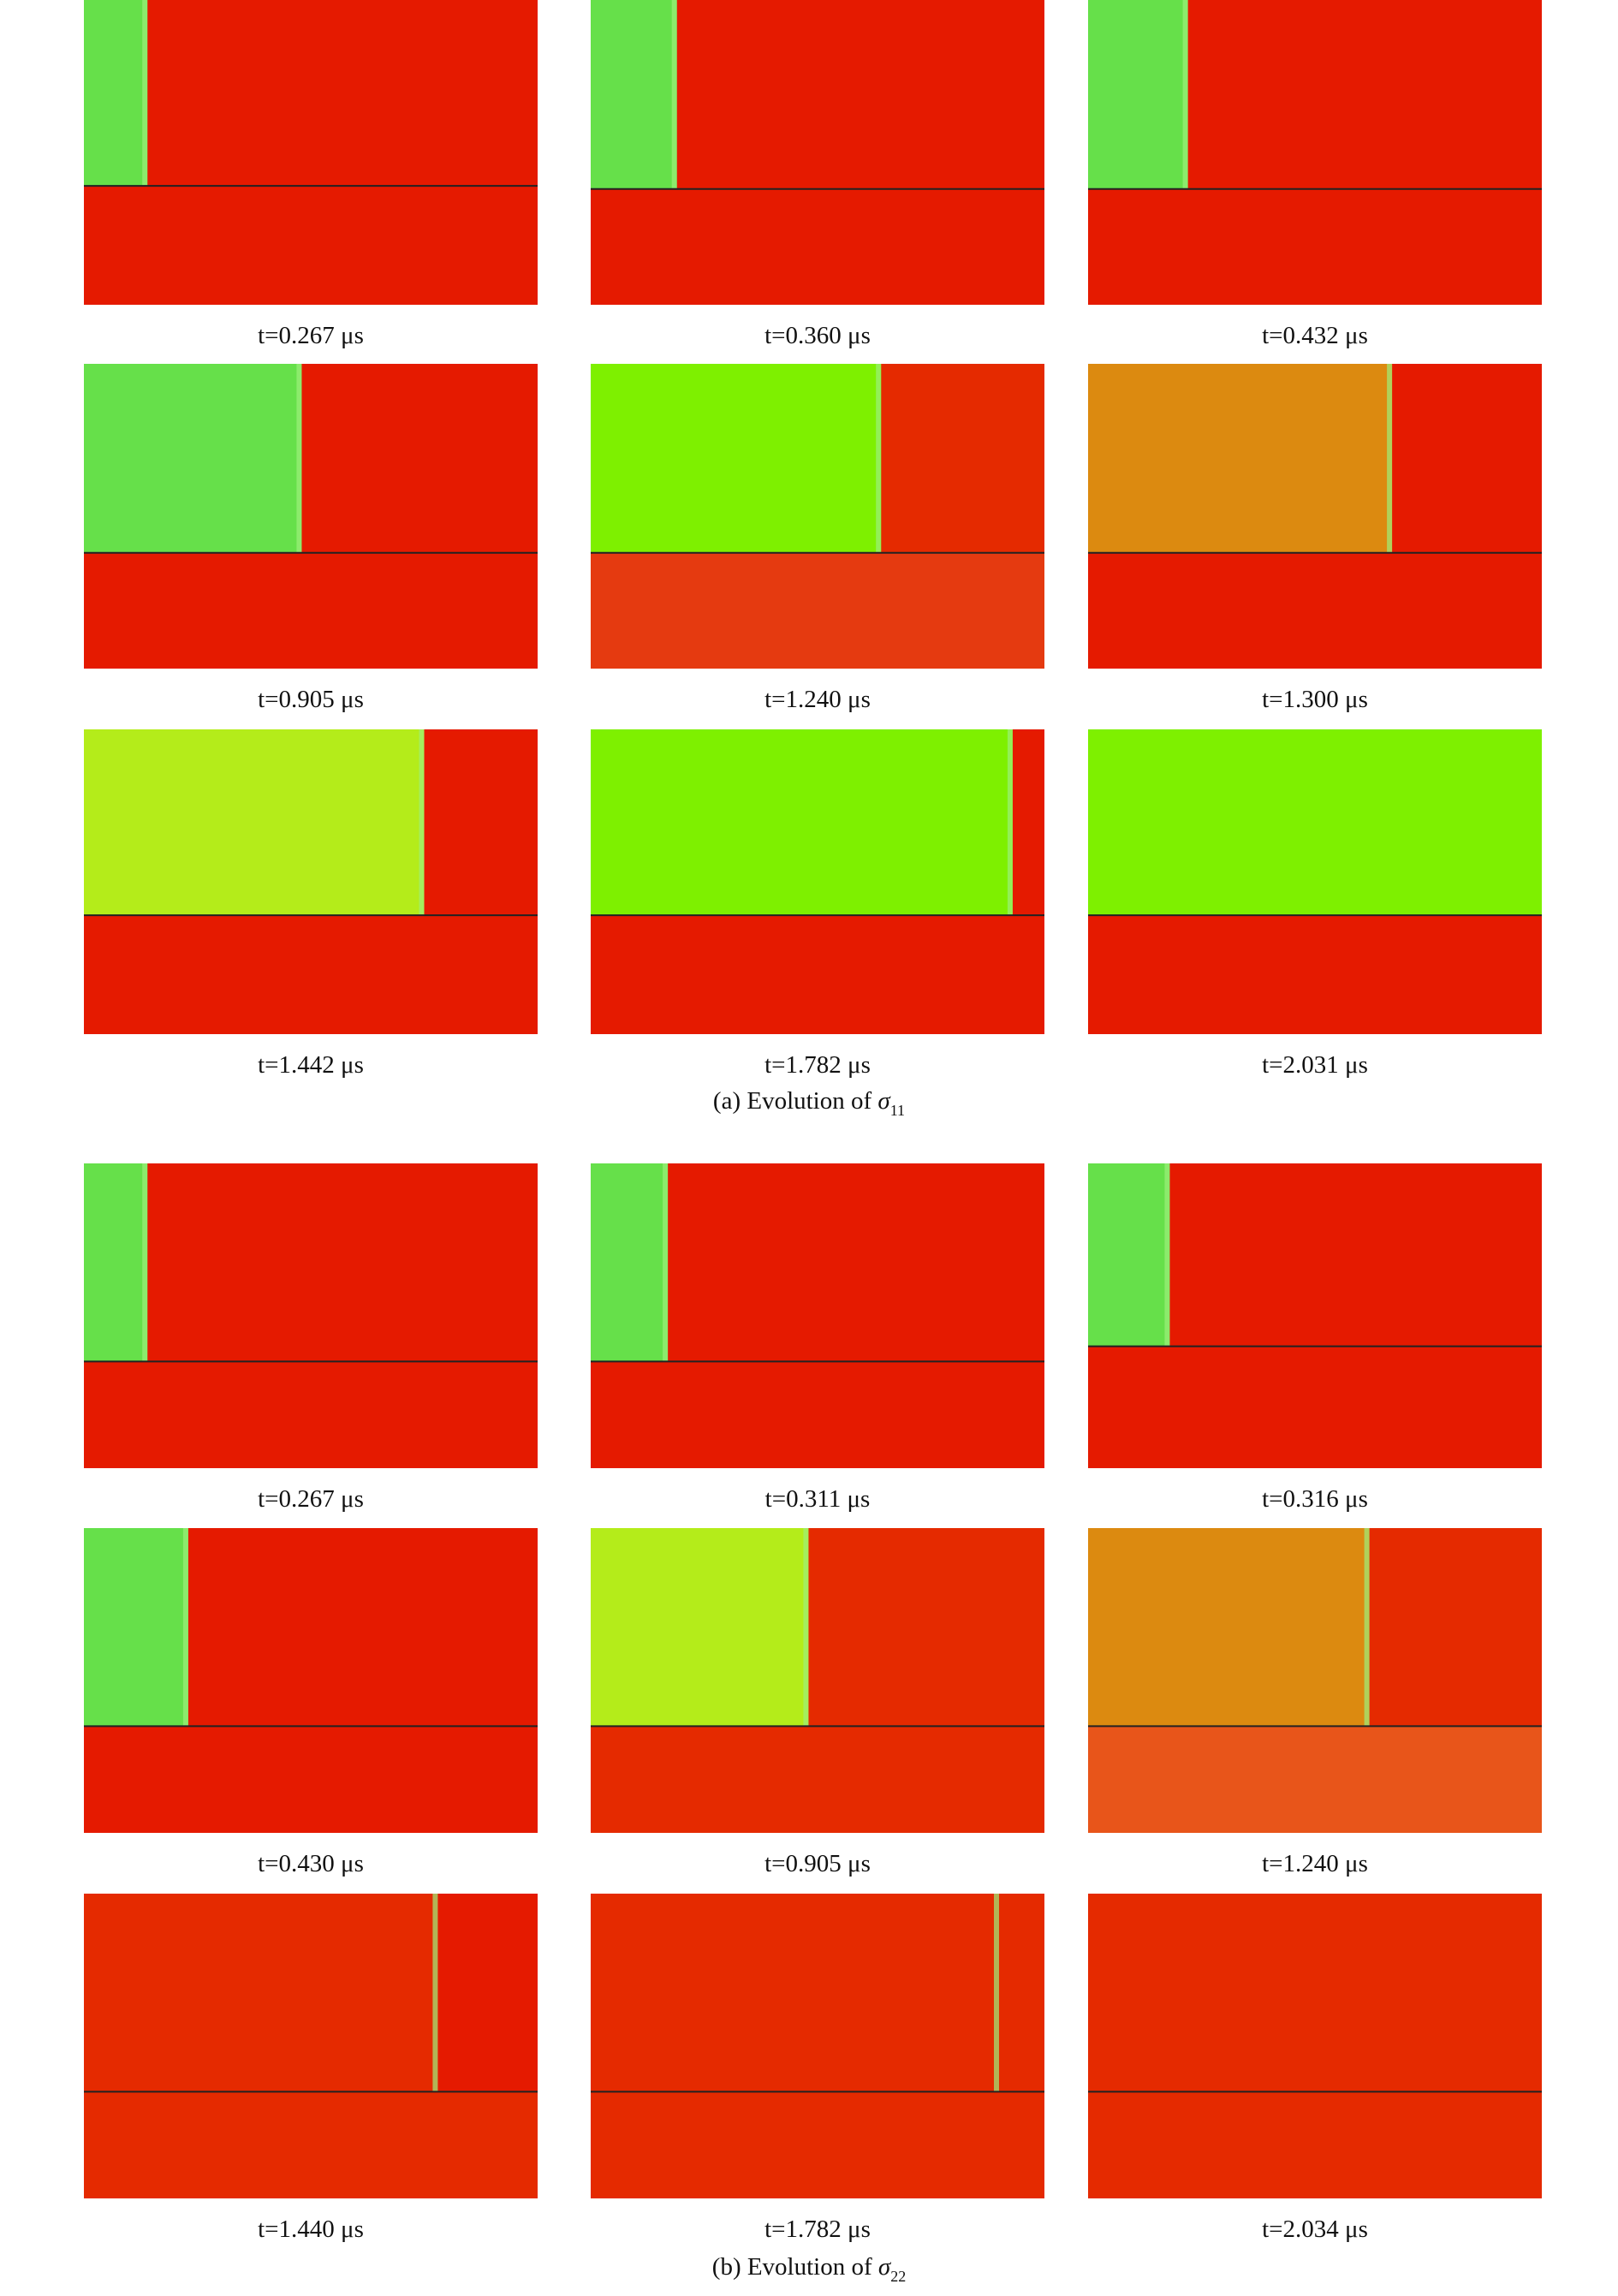  Describe the element at coordinates (311, 1863) in the screenshot. I see `panel-label: t=0.430 μs` at that location.